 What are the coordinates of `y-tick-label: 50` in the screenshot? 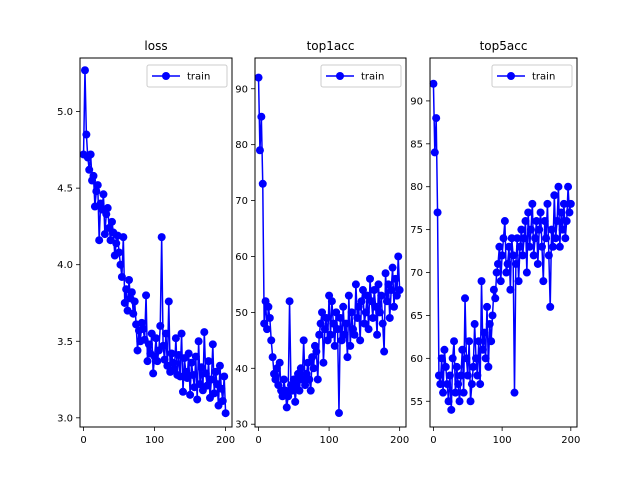 It's located at (241, 313).